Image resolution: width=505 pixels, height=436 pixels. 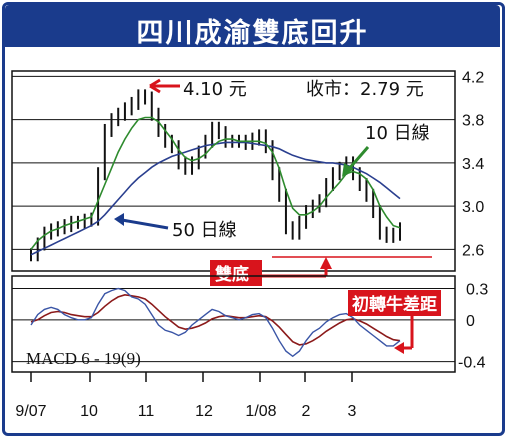 What do you see at coordinates (473, 207) in the screenshot?
I see `price-y-tick-label: 3.0` at bounding box center [473, 207].